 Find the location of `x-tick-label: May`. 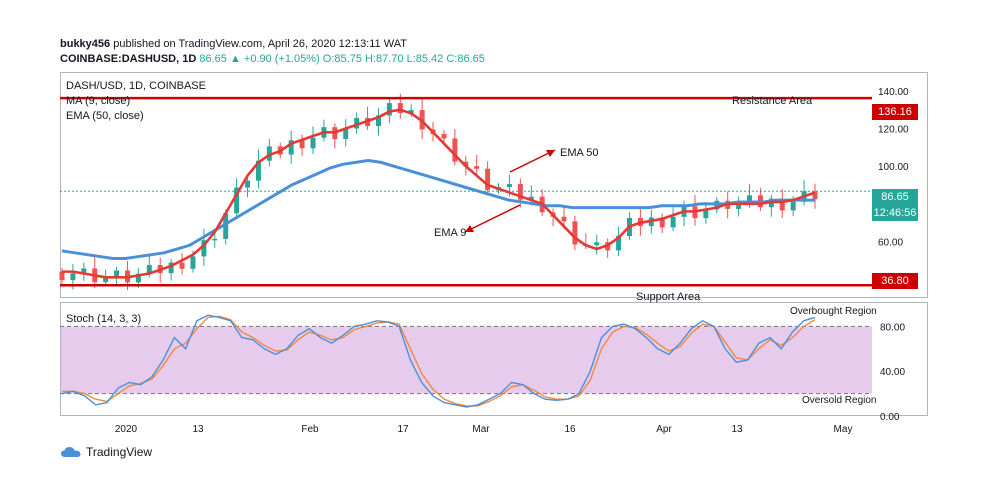

x-tick-label: May is located at coordinates (843, 429).